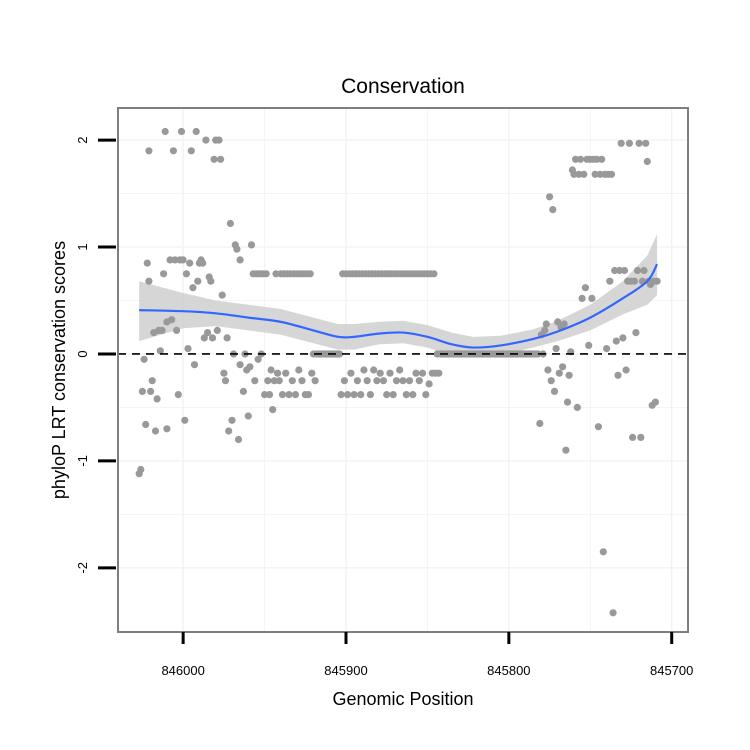 The image size is (750, 750). Describe the element at coordinates (671, 670) in the screenshot. I see `x-tick-label: 845700` at that location.